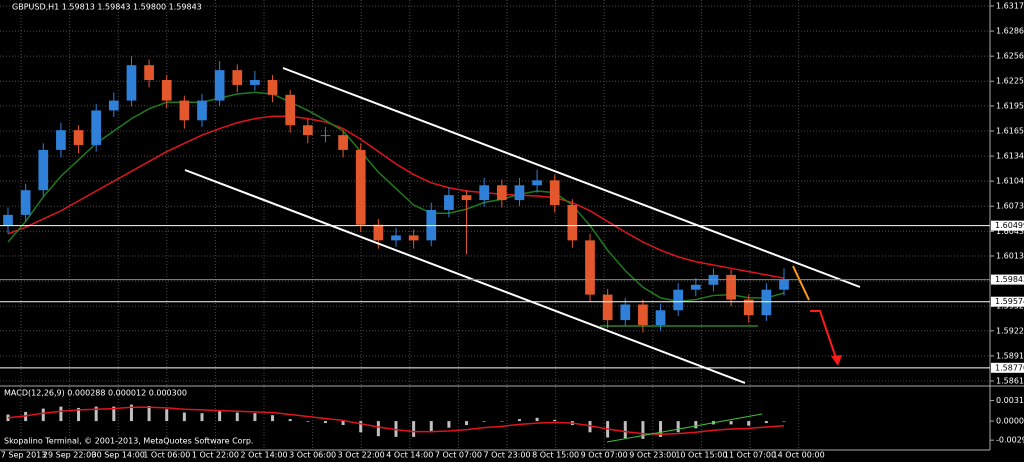 This screenshot has height=462, width=1024. What do you see at coordinates (1010, 81) in the screenshot?
I see `y-tick-label: 1.62255` at bounding box center [1010, 81].